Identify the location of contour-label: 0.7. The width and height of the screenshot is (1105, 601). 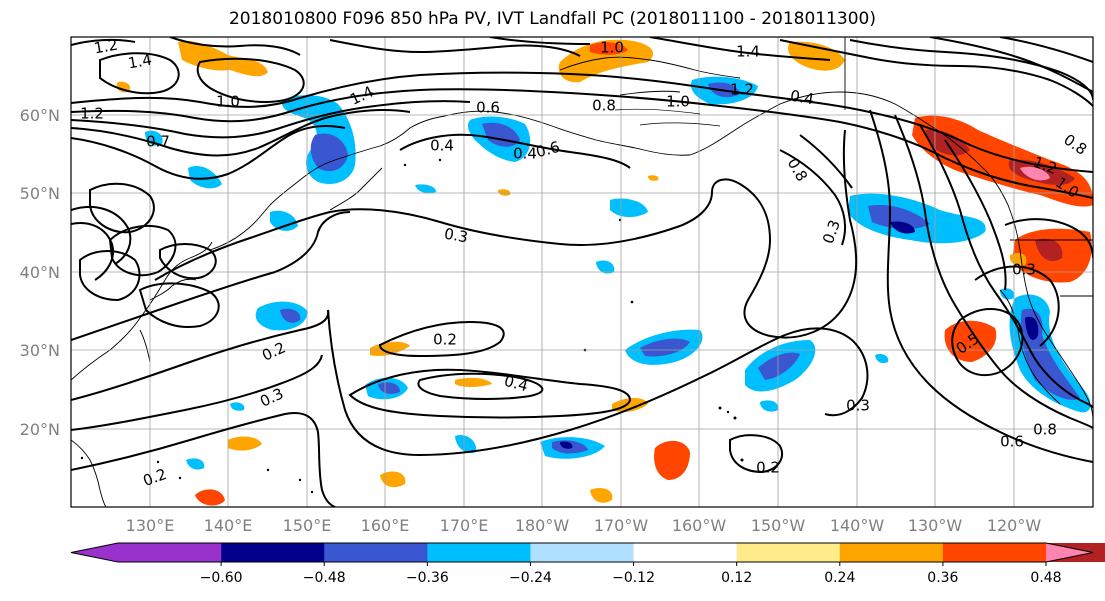
(158, 142).